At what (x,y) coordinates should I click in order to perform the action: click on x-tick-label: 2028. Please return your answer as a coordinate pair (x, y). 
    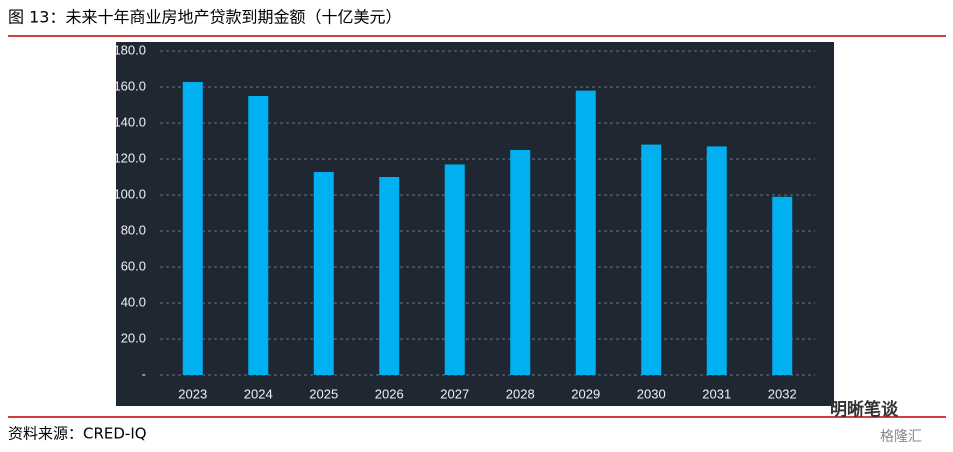
    Looking at the image, I should click on (520, 393).